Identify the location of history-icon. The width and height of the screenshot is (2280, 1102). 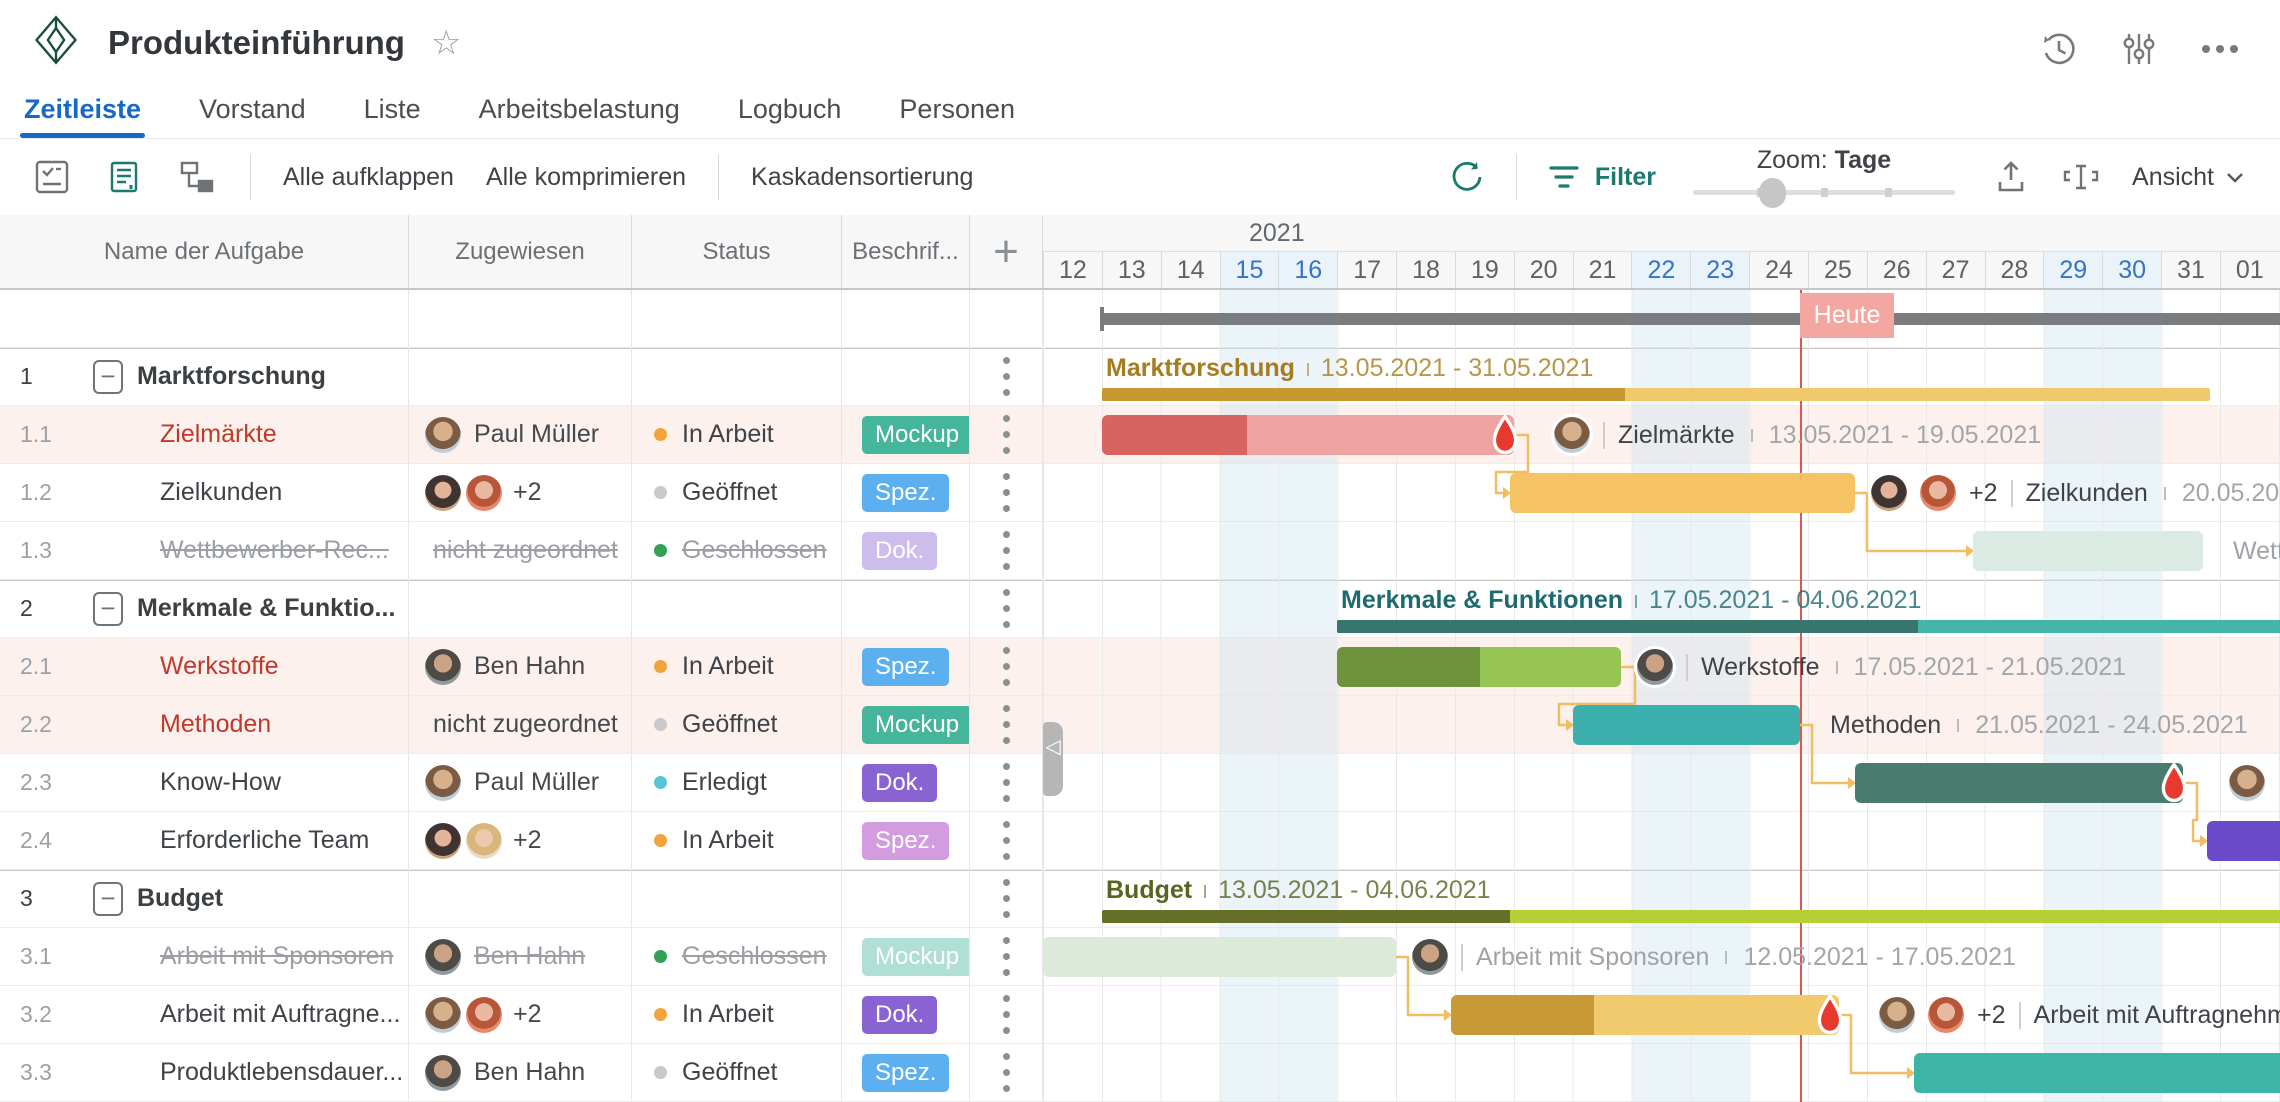
(2059, 49).